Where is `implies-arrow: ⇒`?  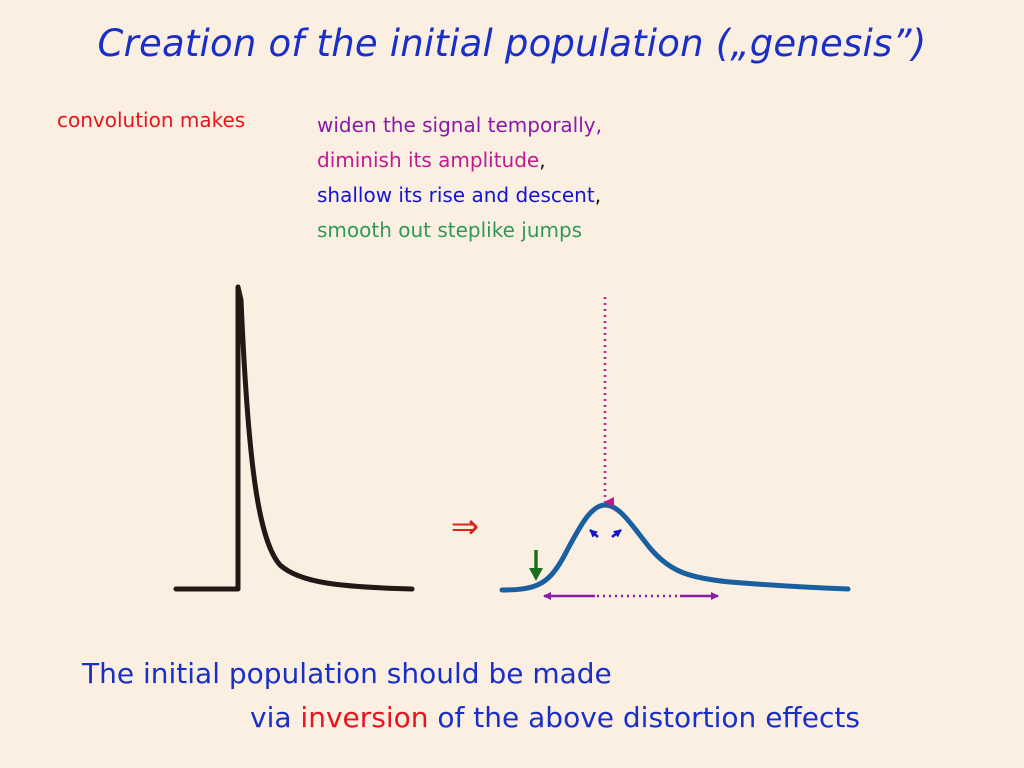
implies-arrow: ⇒ is located at coordinates (465, 527).